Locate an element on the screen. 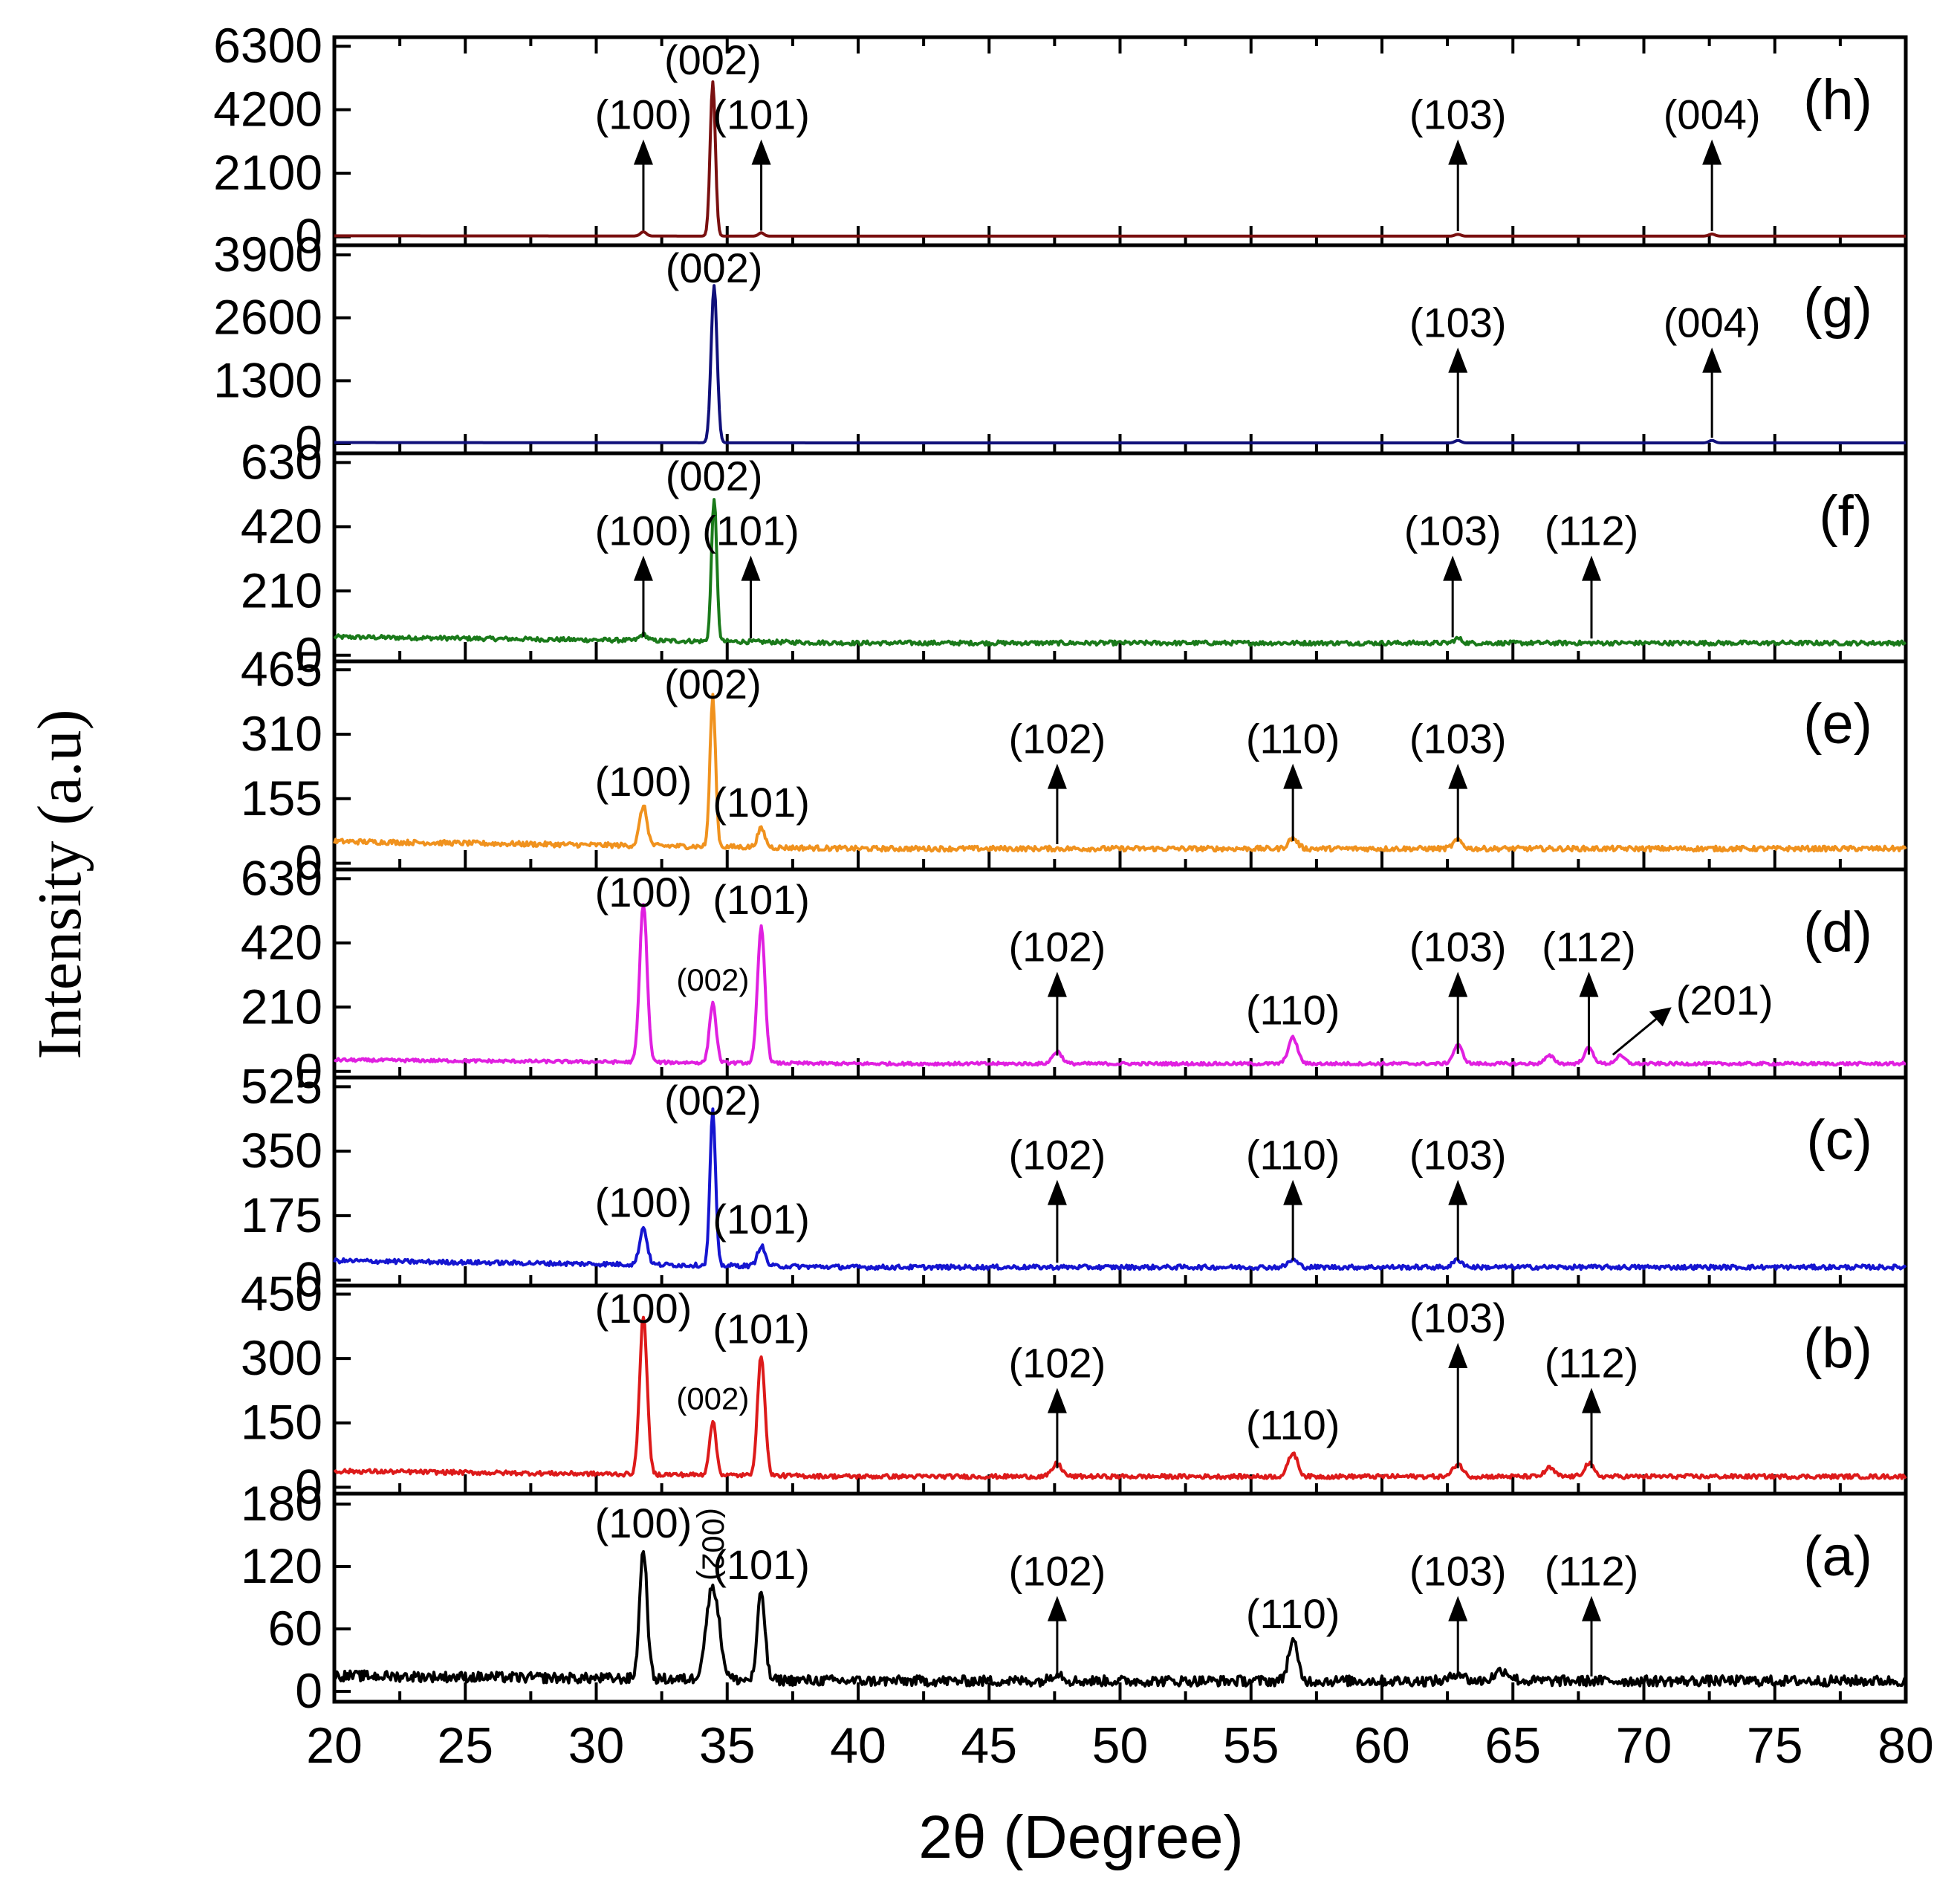 The height and width of the screenshot is (1889, 1960). y-tick-label: 120 is located at coordinates (282, 1565).